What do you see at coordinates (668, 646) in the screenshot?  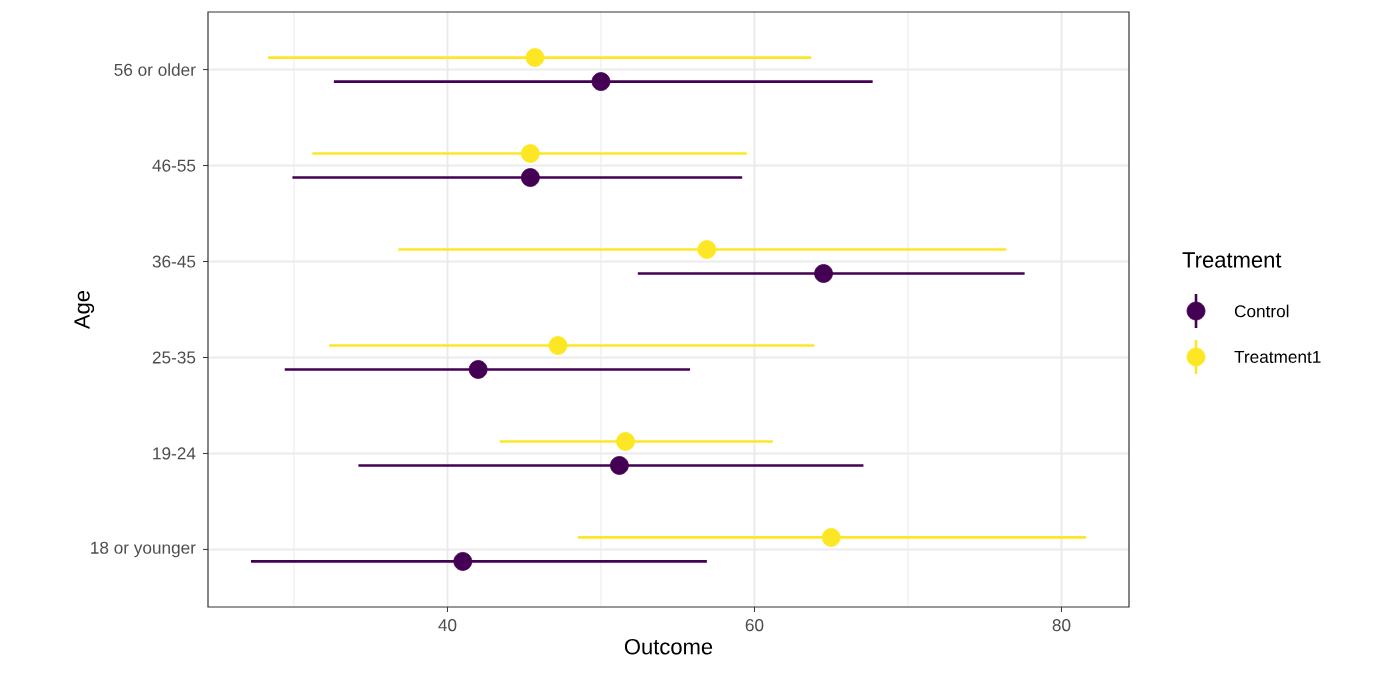 I see `x-axis-title: Outcome` at bounding box center [668, 646].